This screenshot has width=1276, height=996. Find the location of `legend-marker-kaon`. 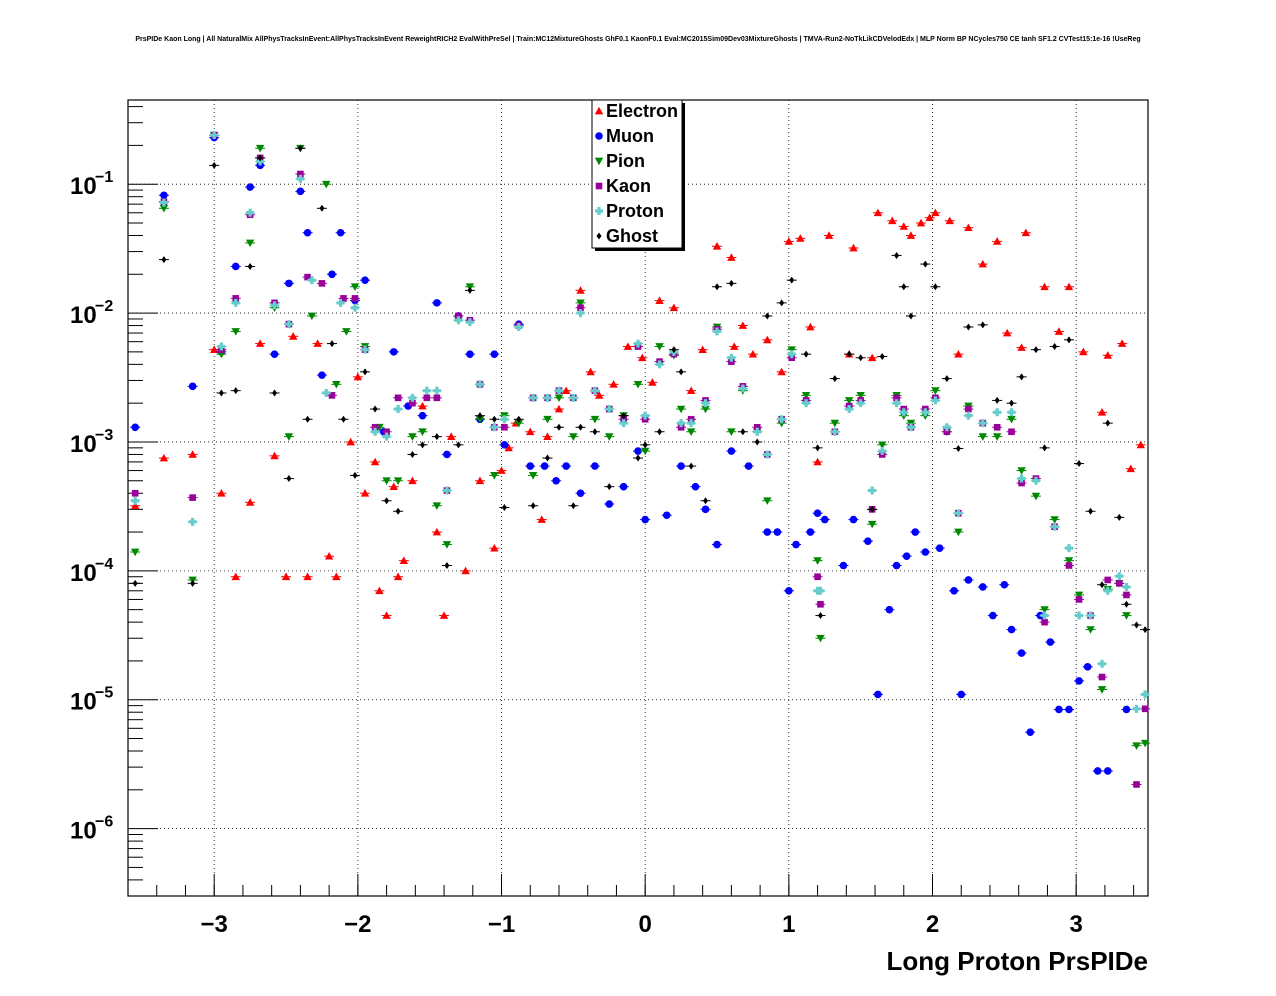

legend-marker-kaon is located at coordinates (599, 186).